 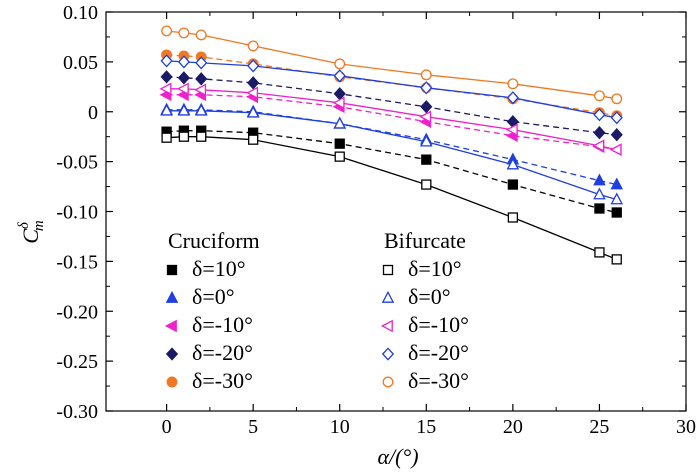 I want to click on legend-label: δ=10°, so click(x=219, y=268).